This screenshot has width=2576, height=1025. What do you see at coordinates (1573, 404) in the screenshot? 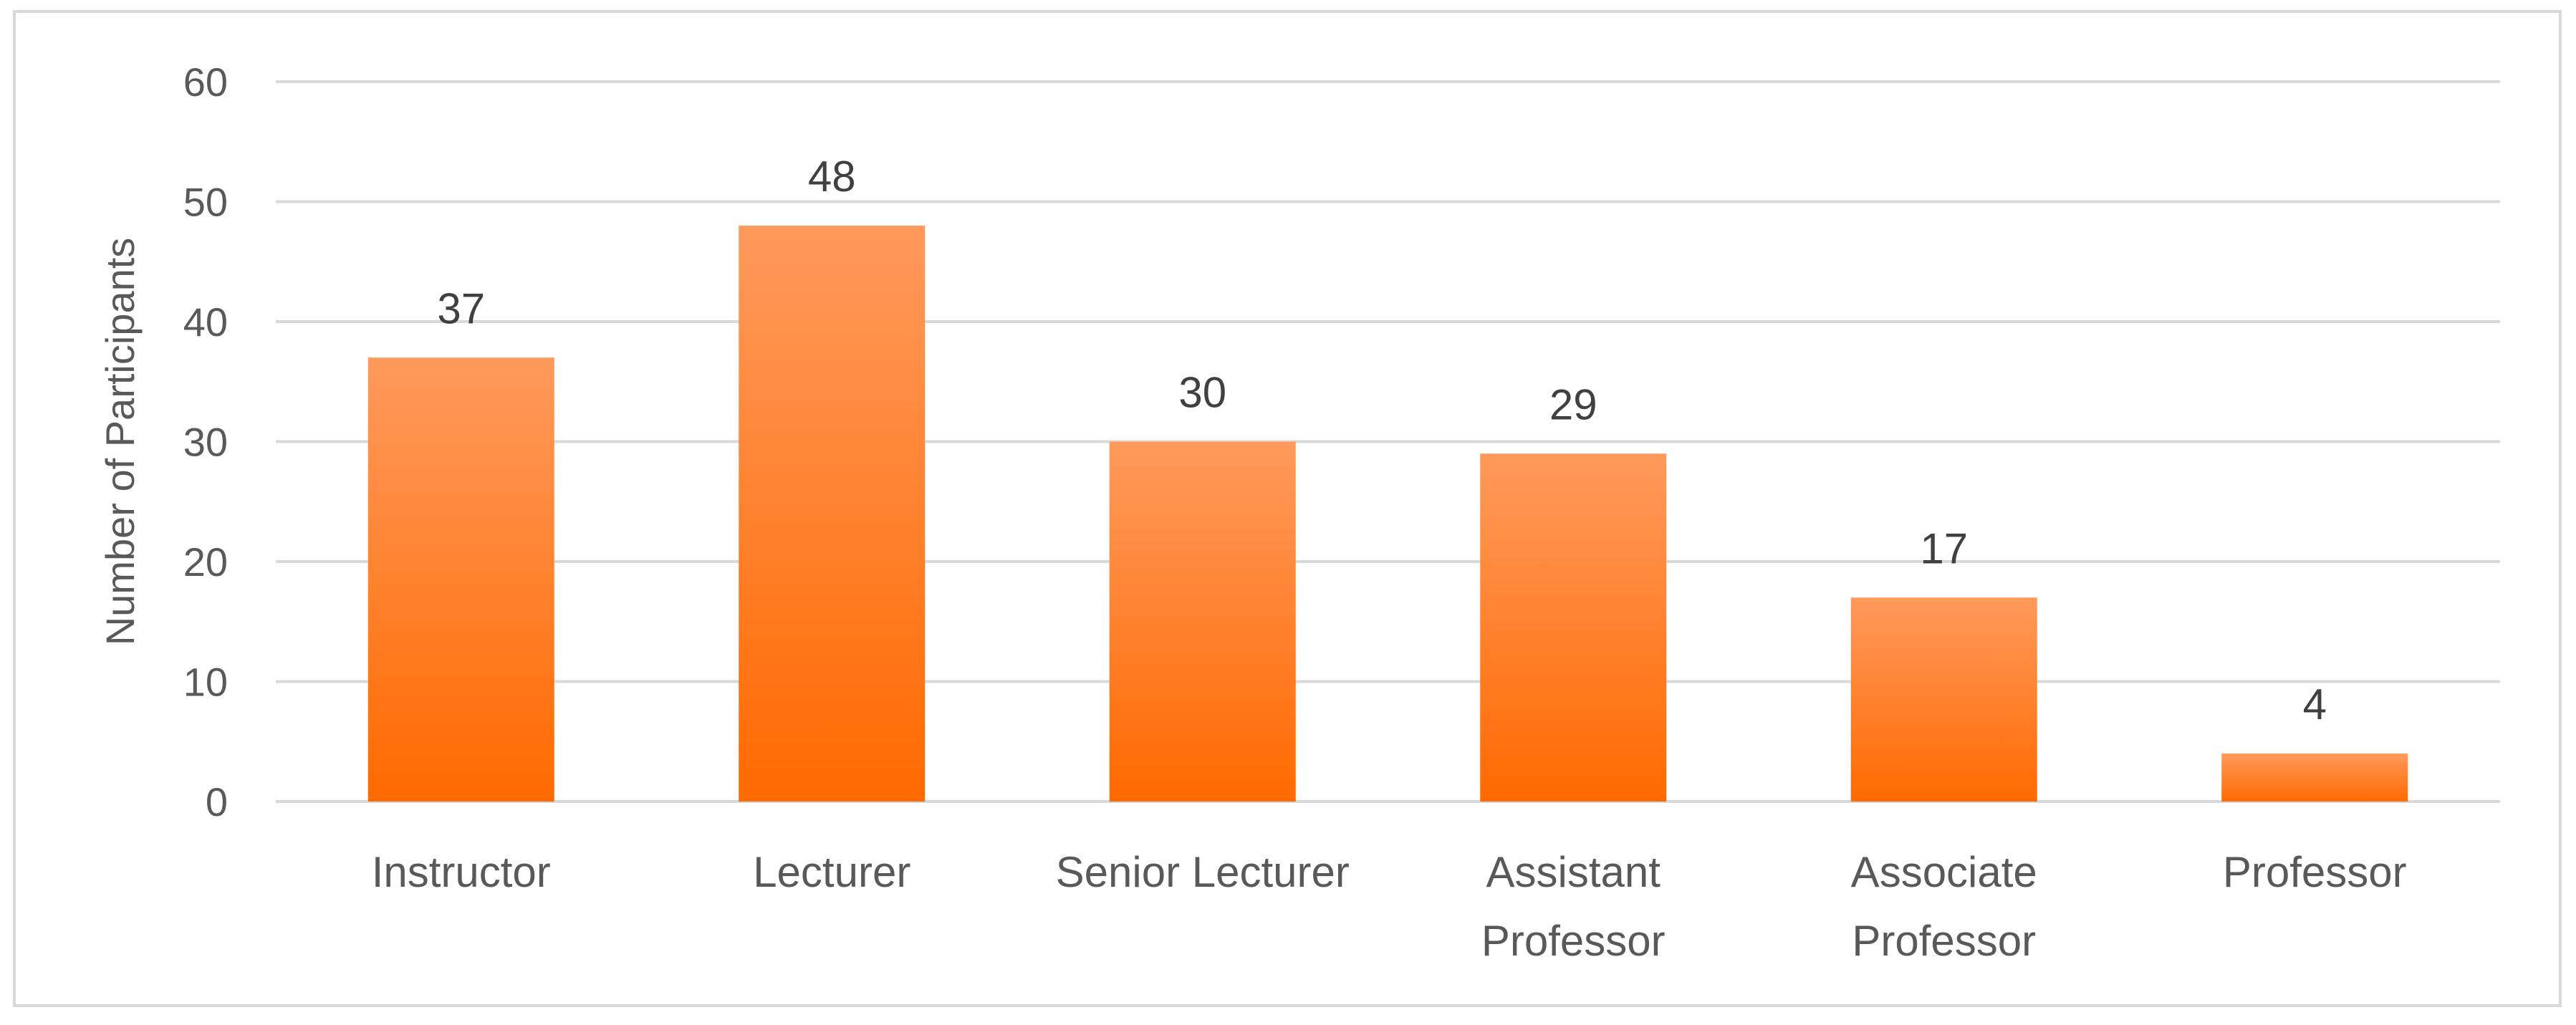
I see `data-label: 29` at bounding box center [1573, 404].